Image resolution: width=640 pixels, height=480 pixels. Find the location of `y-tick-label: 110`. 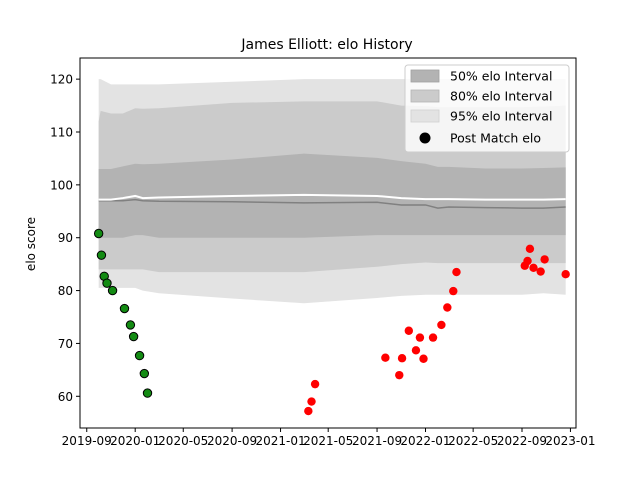

y-tick-label: 110 is located at coordinates (61, 133).